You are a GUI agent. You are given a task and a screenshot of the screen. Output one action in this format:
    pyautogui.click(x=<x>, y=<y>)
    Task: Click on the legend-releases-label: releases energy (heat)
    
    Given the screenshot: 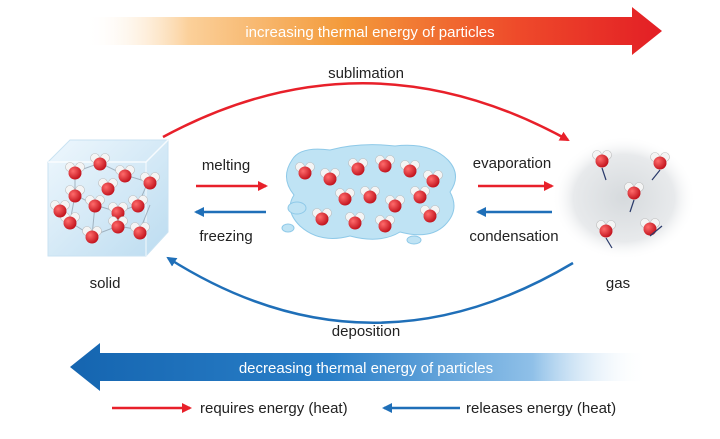 What is the action you would take?
    pyautogui.click(x=541, y=408)
    